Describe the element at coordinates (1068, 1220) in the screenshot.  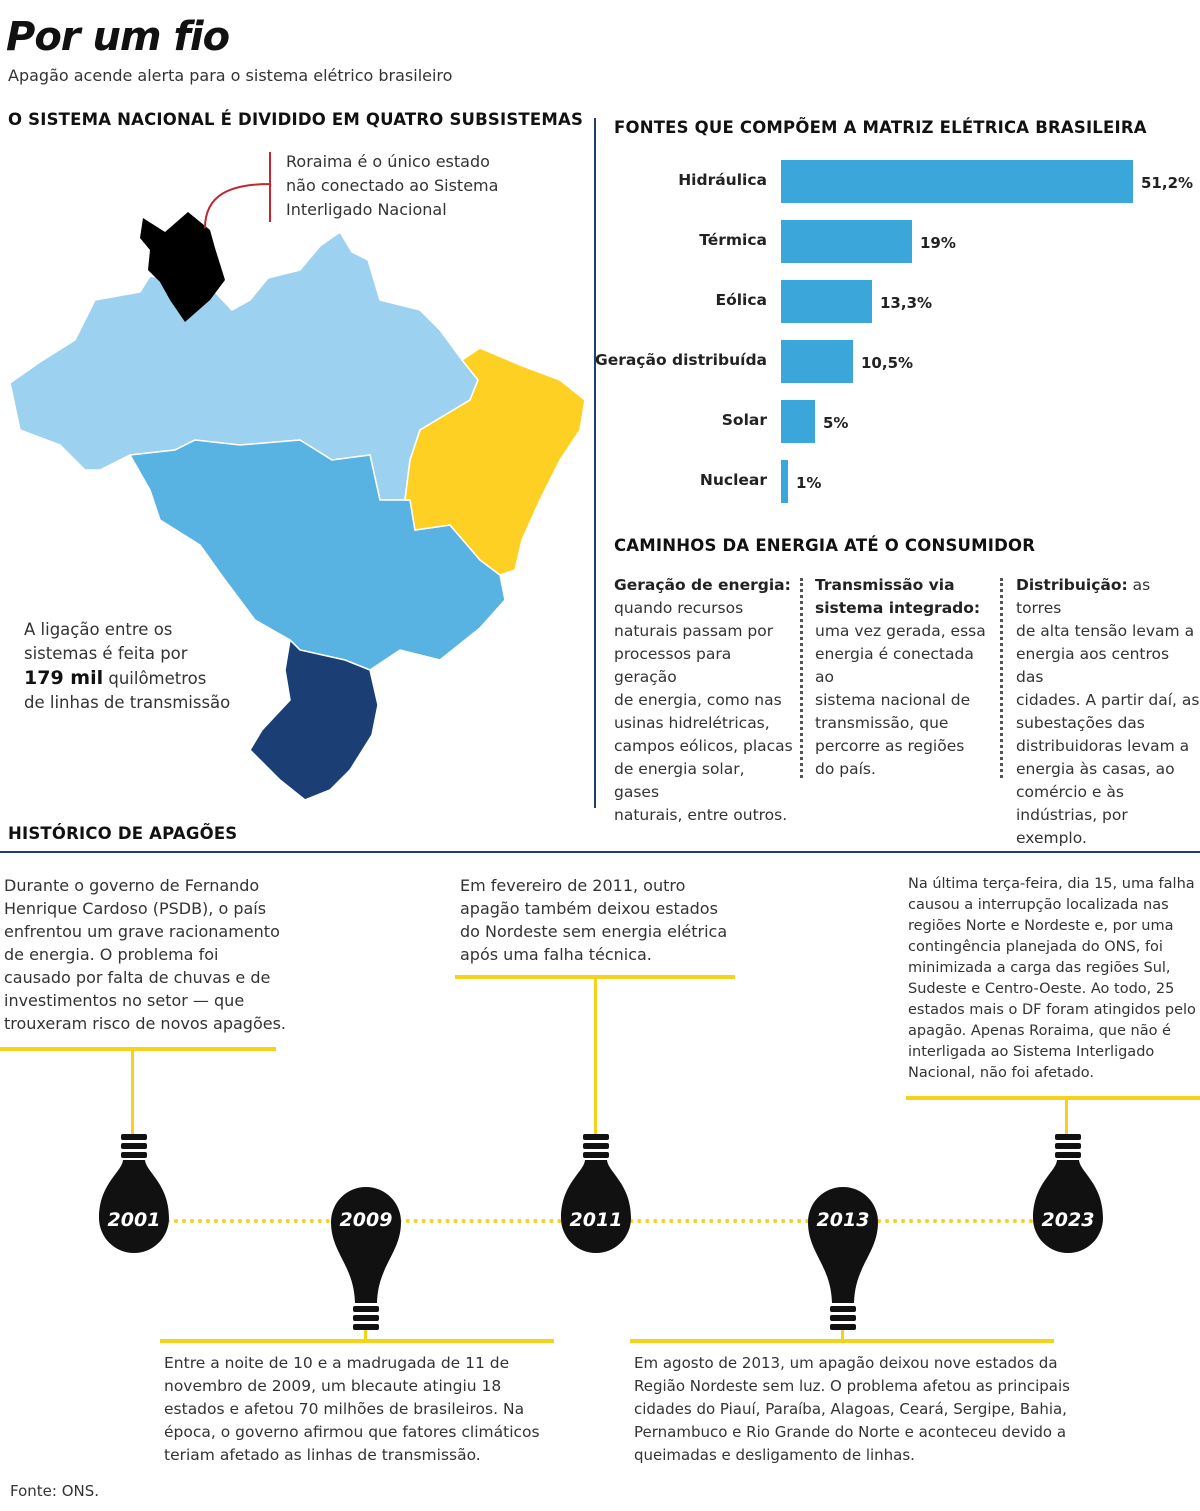
I see `year-label-2023: 2023` at that location.